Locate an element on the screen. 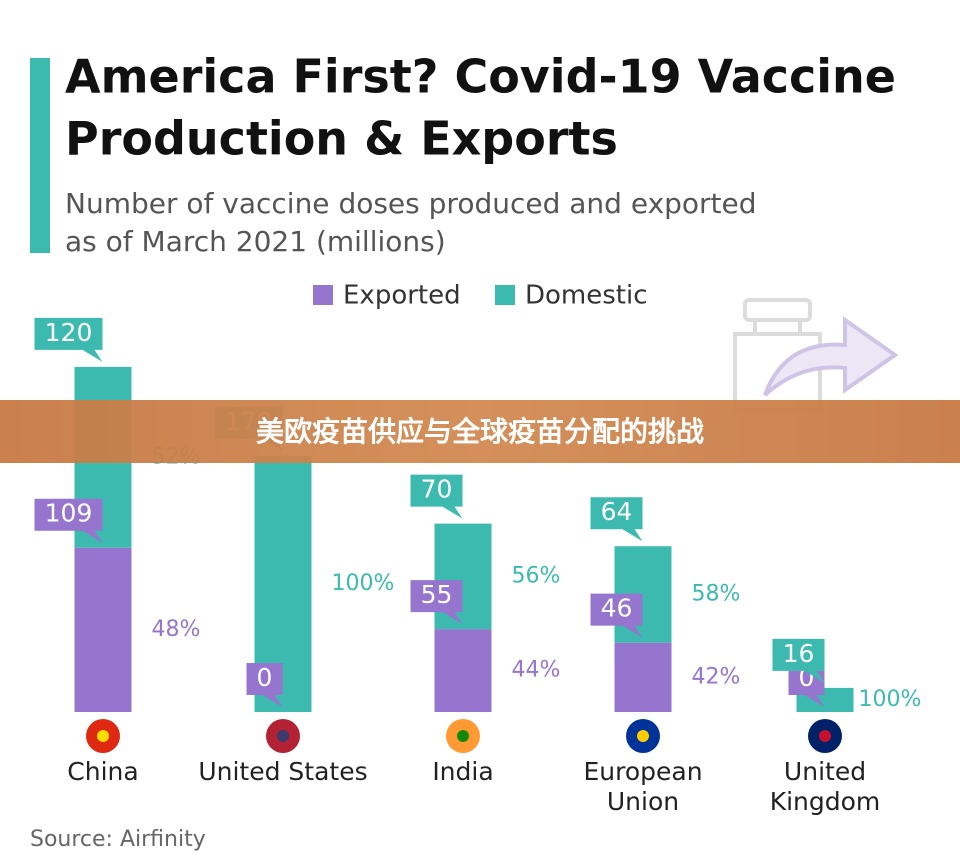 The width and height of the screenshot is (960, 865). source: Source: Airfinity is located at coordinates (118, 839).